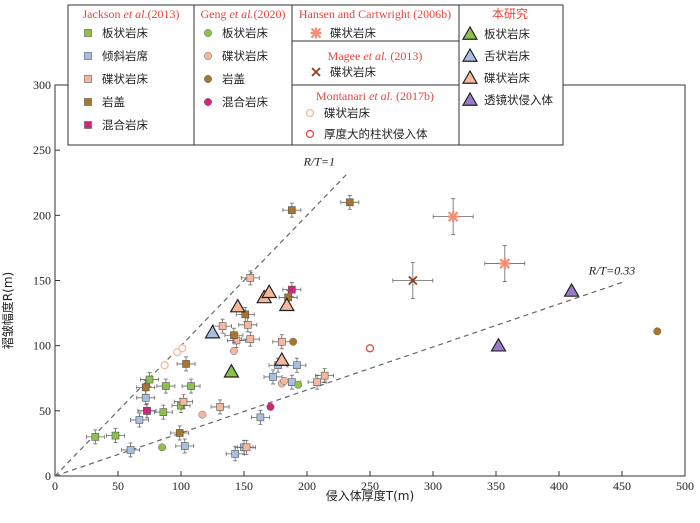 This screenshot has height=523, width=700. Describe the element at coordinates (181, 486) in the screenshot. I see `x-tick-label: 100` at that location.